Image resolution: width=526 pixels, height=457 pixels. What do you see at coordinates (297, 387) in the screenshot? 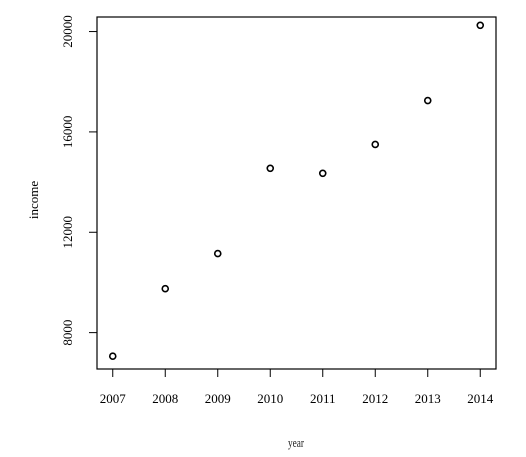
I see `x-axis: 2007 2008 2009 2010 2011 2012 2013 2014` at bounding box center [297, 387].